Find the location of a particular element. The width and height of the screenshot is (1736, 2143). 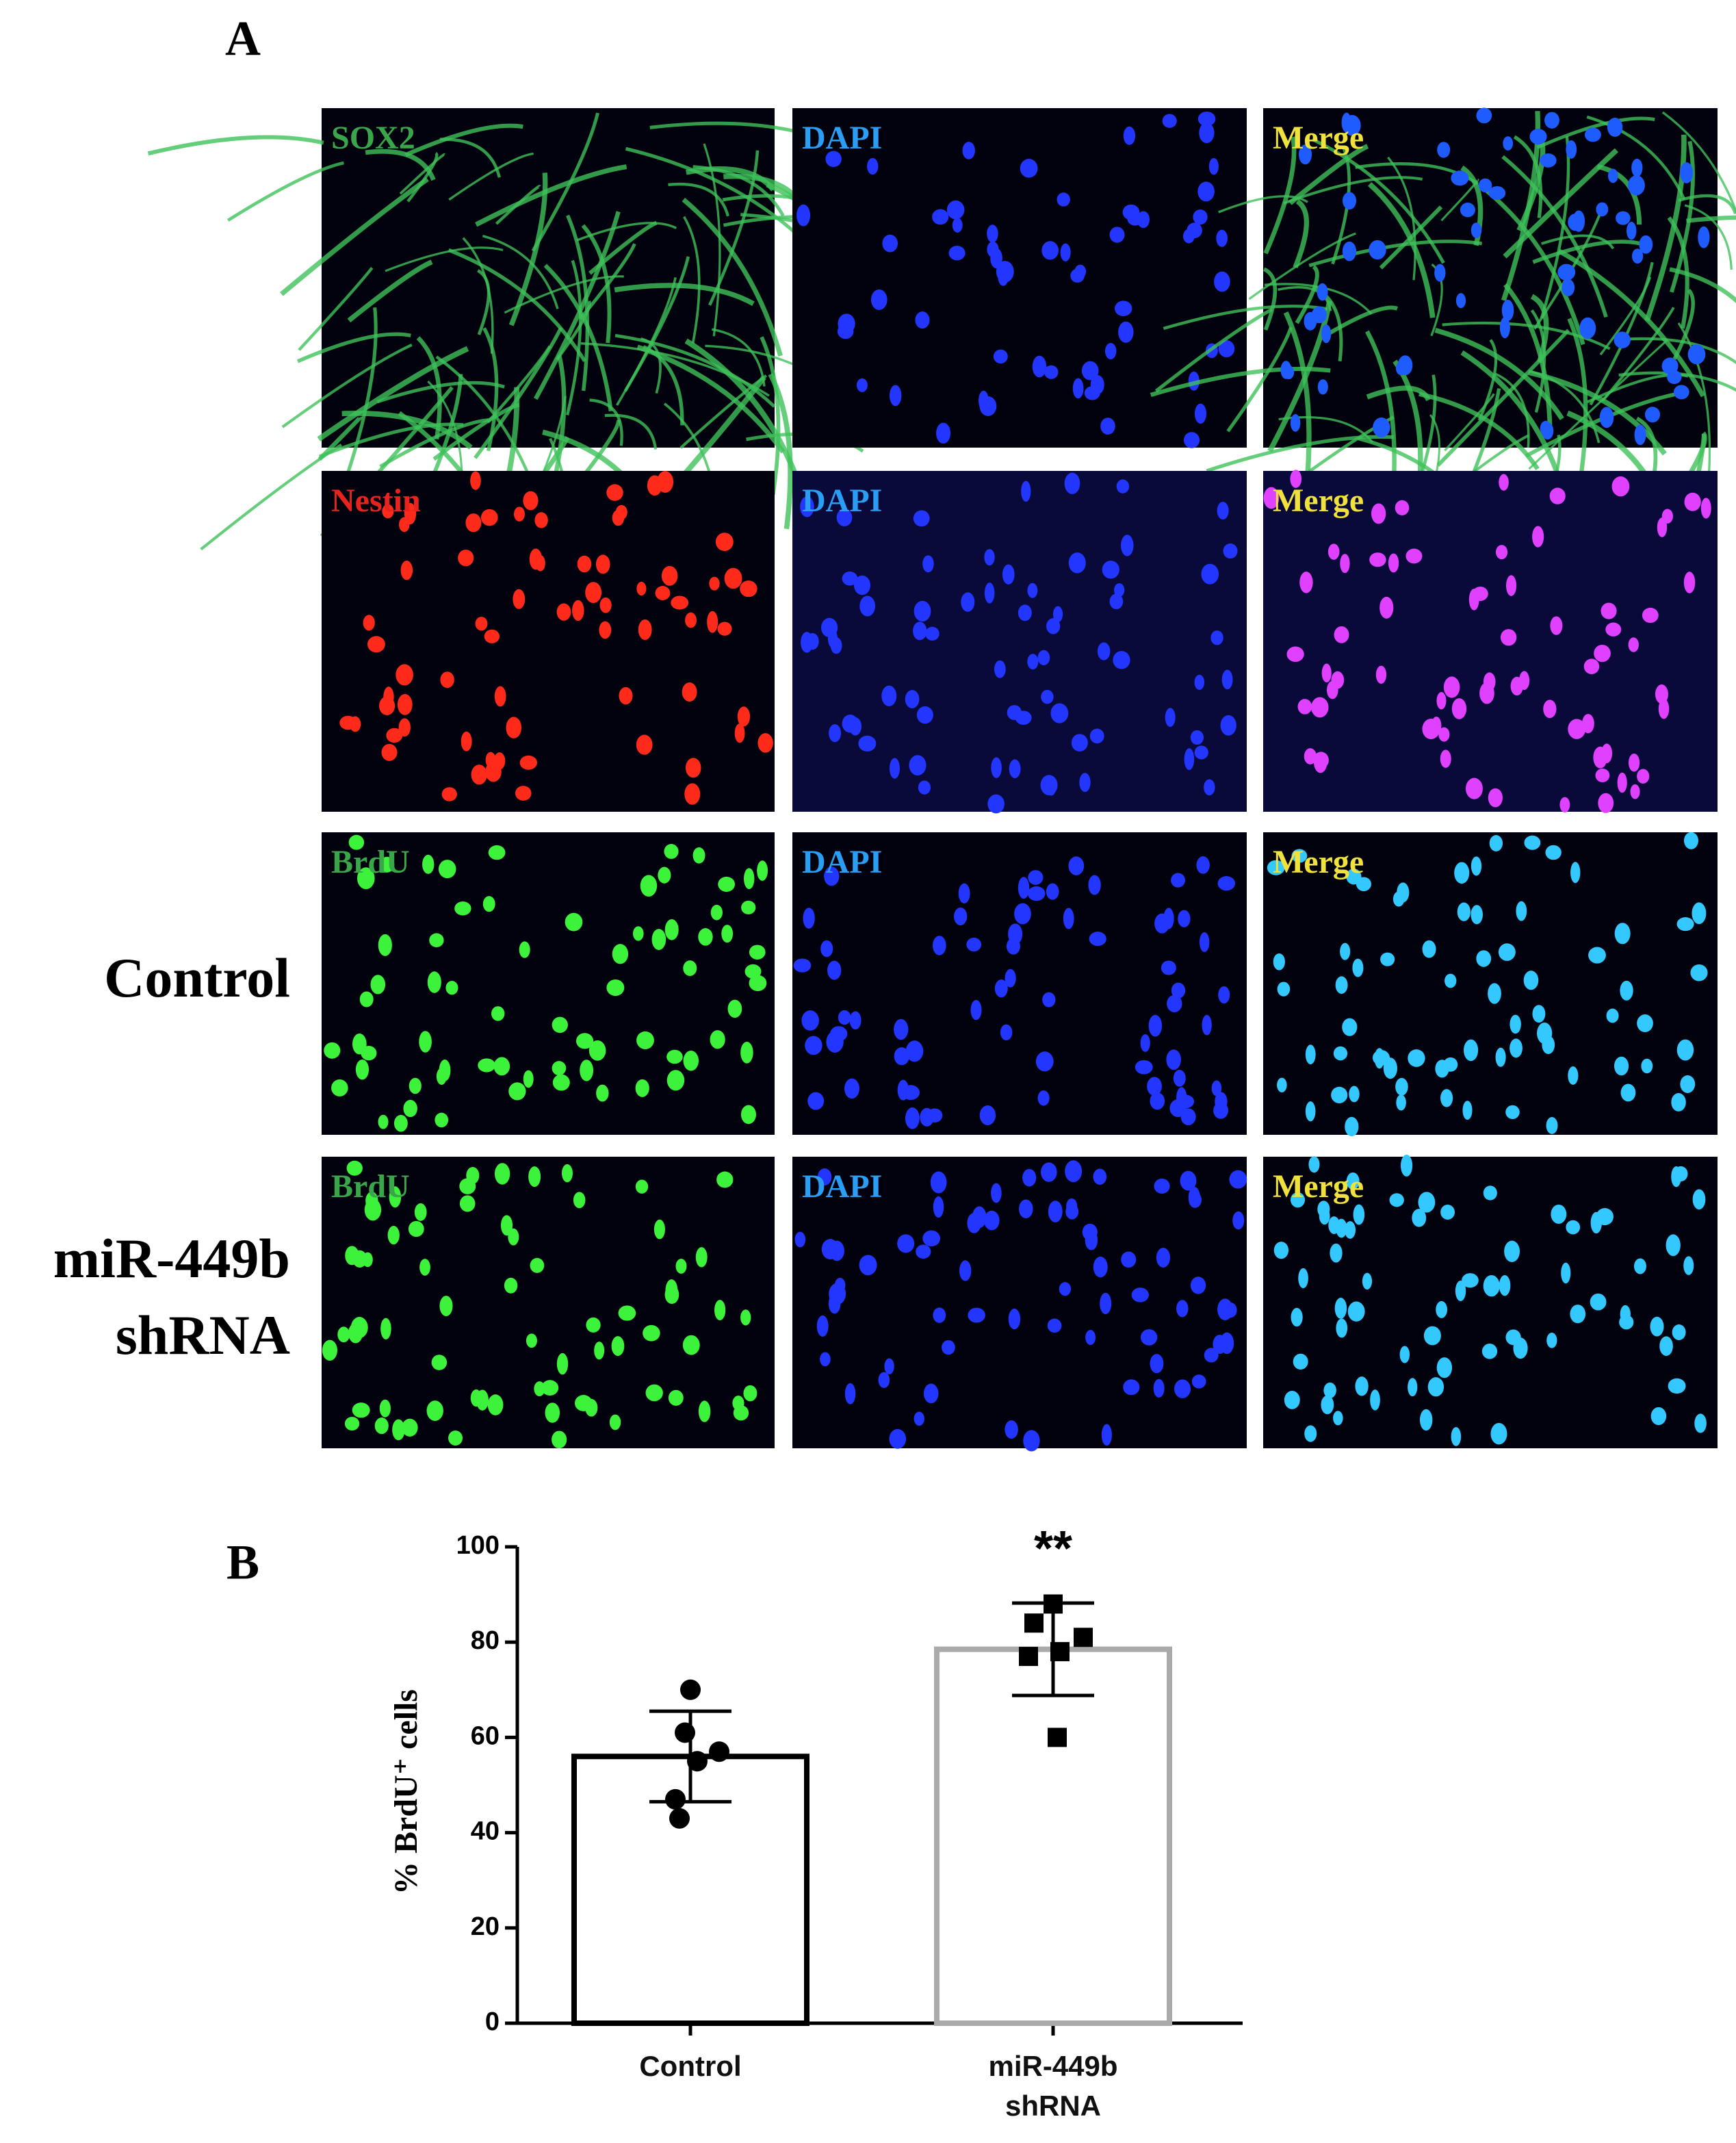

image-label: DAPI is located at coordinates (842, 862).